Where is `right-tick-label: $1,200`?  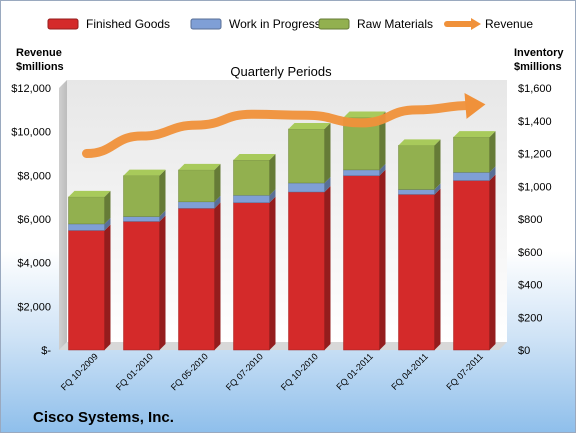
right-tick-label: $1,200 is located at coordinates (535, 155).